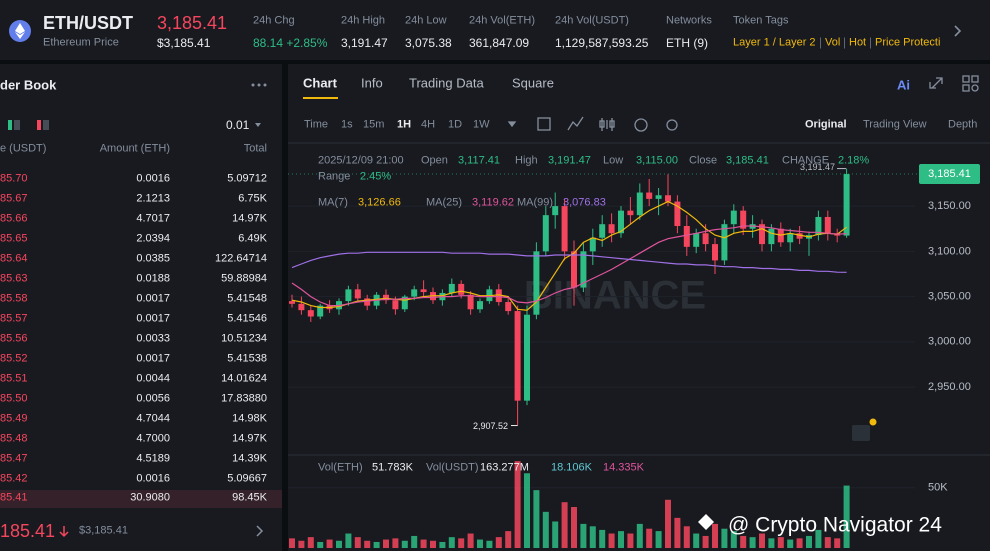 This screenshot has width=990, height=551. I want to click on ask-price: 85.41, so click(14, 497).